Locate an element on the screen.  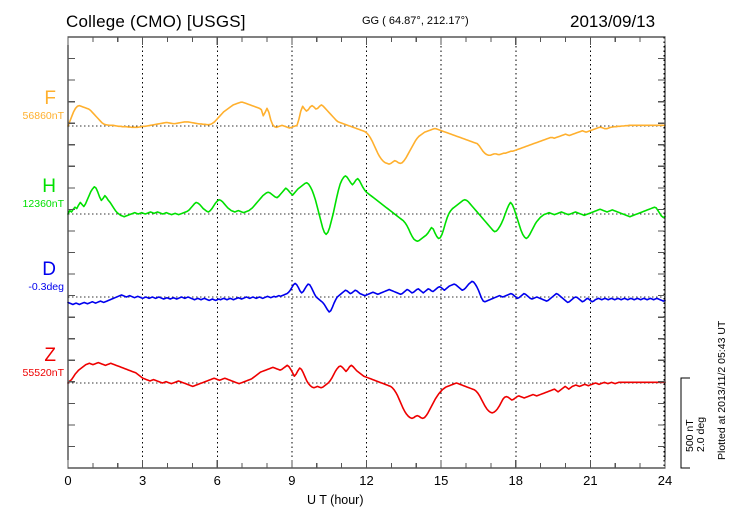
component-label-d: D -0.3deg is located at coordinates (32, 276).